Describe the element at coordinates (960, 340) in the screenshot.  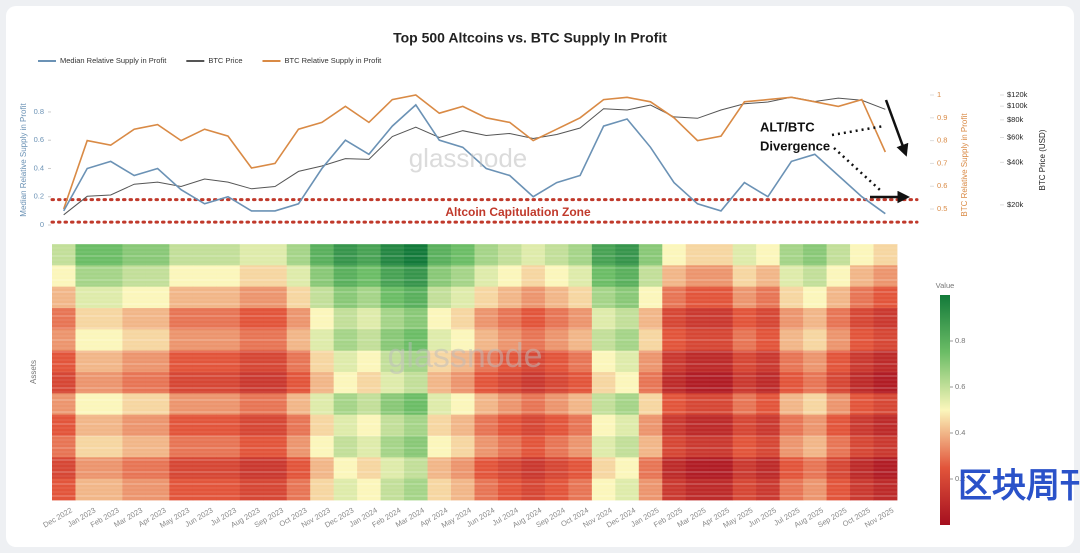
I see `colorbar-tick-label: 0.8` at that location.